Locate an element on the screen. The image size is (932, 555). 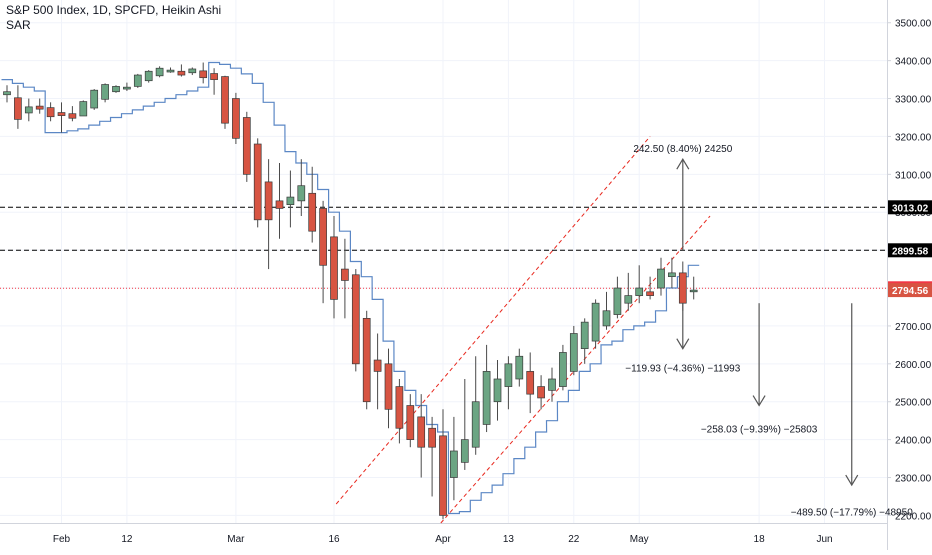
measure-label: −258.03 (−9.39%) −25803 is located at coordinates (759, 429).